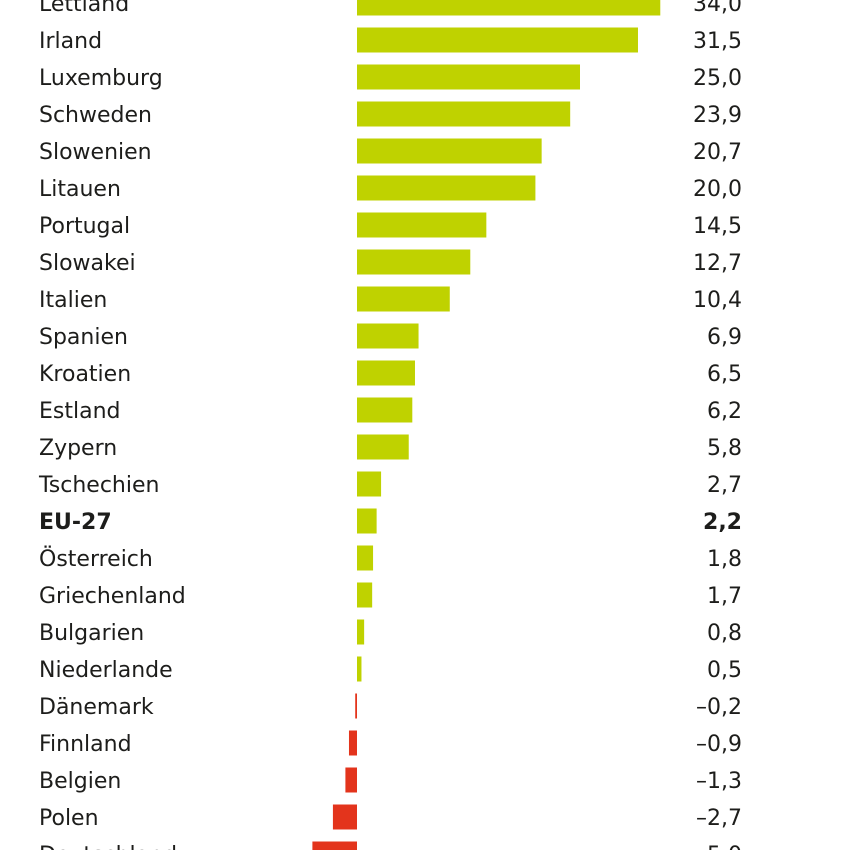  What do you see at coordinates (717, 226) in the screenshot?
I see `value-label-portugal: 14,5` at bounding box center [717, 226].